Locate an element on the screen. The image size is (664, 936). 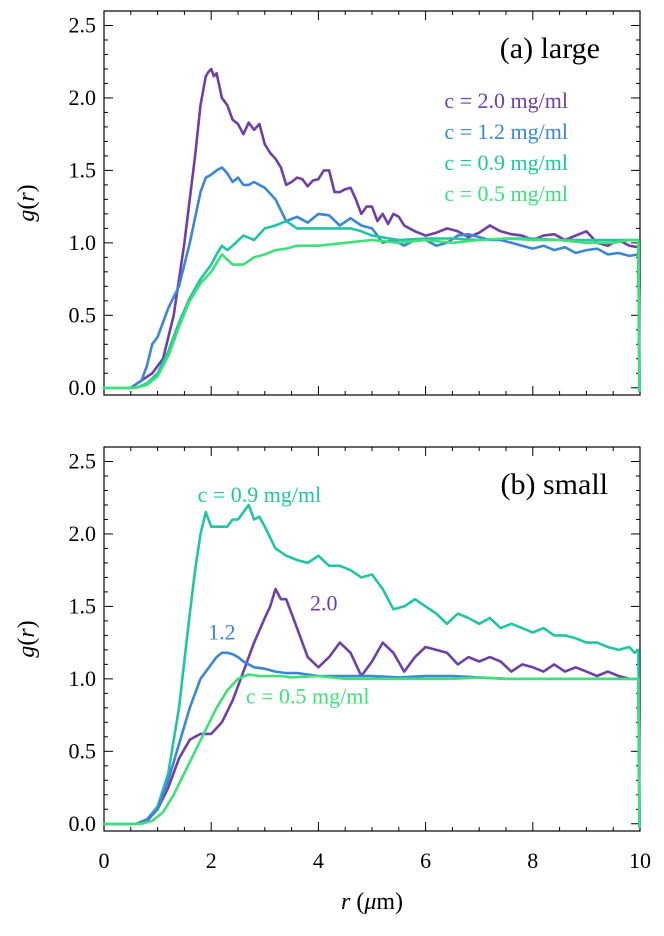
legend-entry: c = 1.2 mg/ml is located at coordinates (506, 131).